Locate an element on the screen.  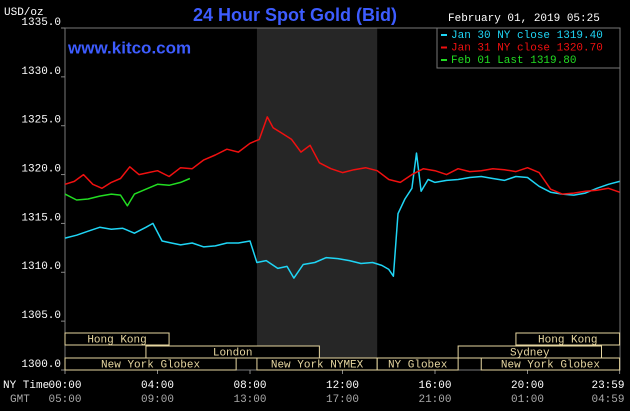
y-tick-label: 1330.0 is located at coordinates (41, 72).